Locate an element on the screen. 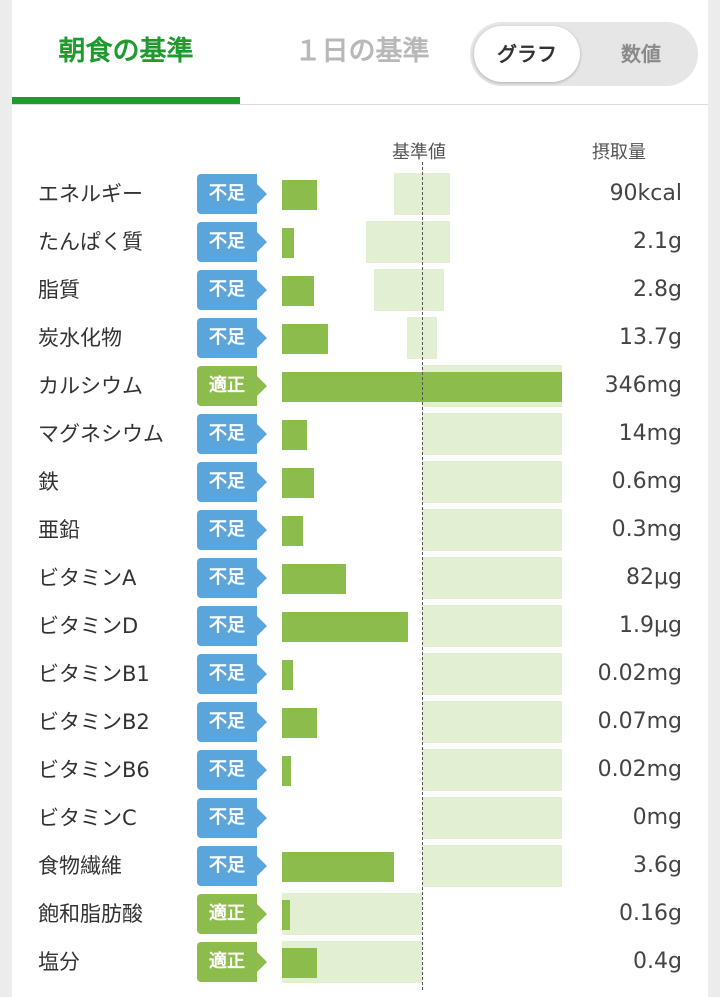 The width and height of the screenshot is (720, 997). nutrient-name: ビタミンB1 is located at coordinates (94, 674).